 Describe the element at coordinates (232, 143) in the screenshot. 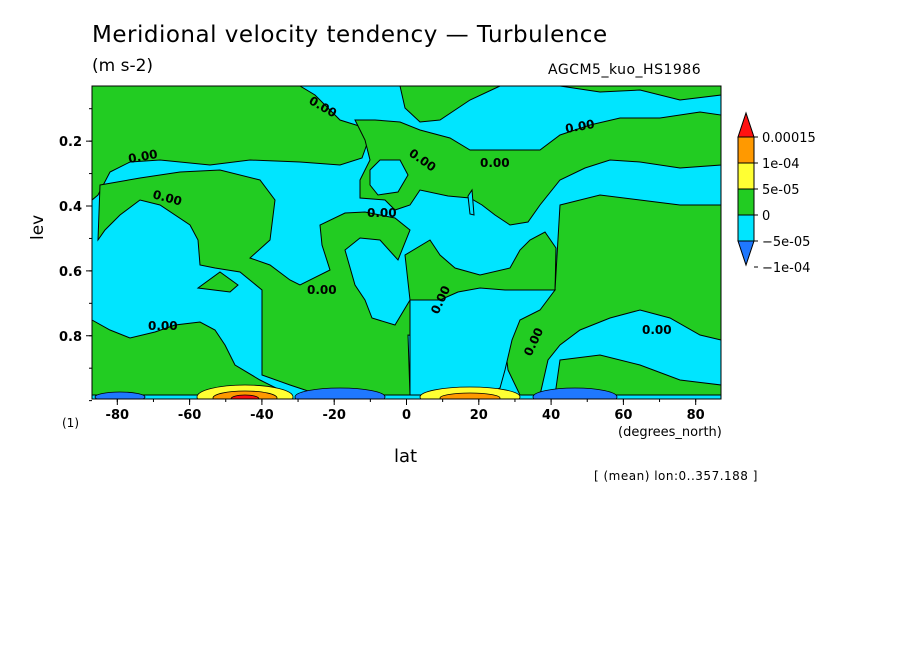

I see `top-band-west` at that location.